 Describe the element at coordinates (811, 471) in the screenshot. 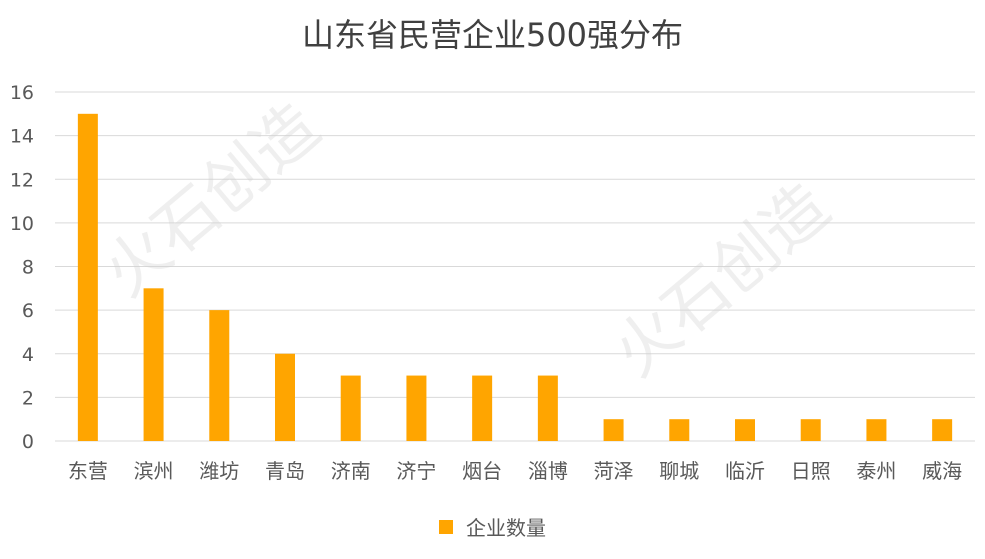

I see `x-category-label: 日照` at that location.